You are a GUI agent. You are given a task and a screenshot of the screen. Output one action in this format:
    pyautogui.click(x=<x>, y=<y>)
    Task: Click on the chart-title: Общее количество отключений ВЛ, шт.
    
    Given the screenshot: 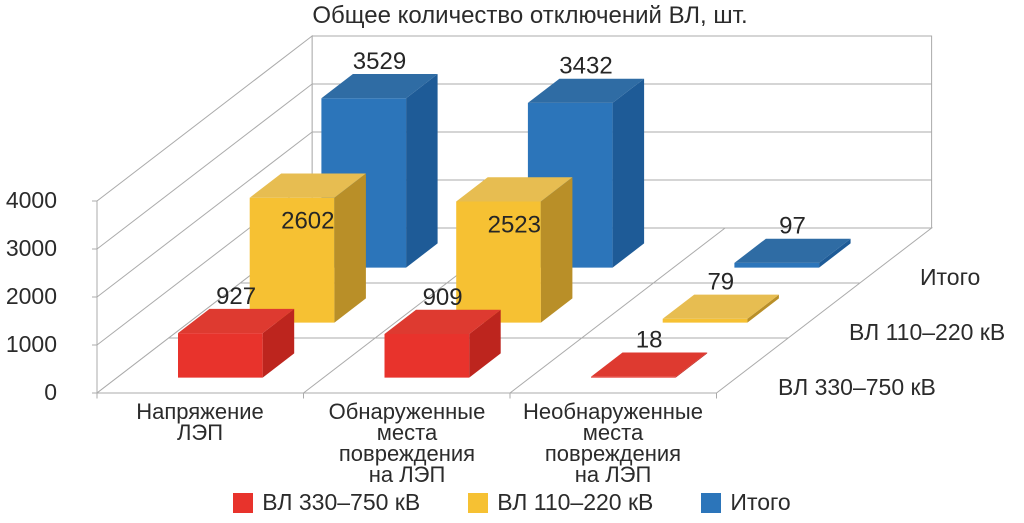 What is the action you would take?
    pyautogui.click(x=530, y=15)
    